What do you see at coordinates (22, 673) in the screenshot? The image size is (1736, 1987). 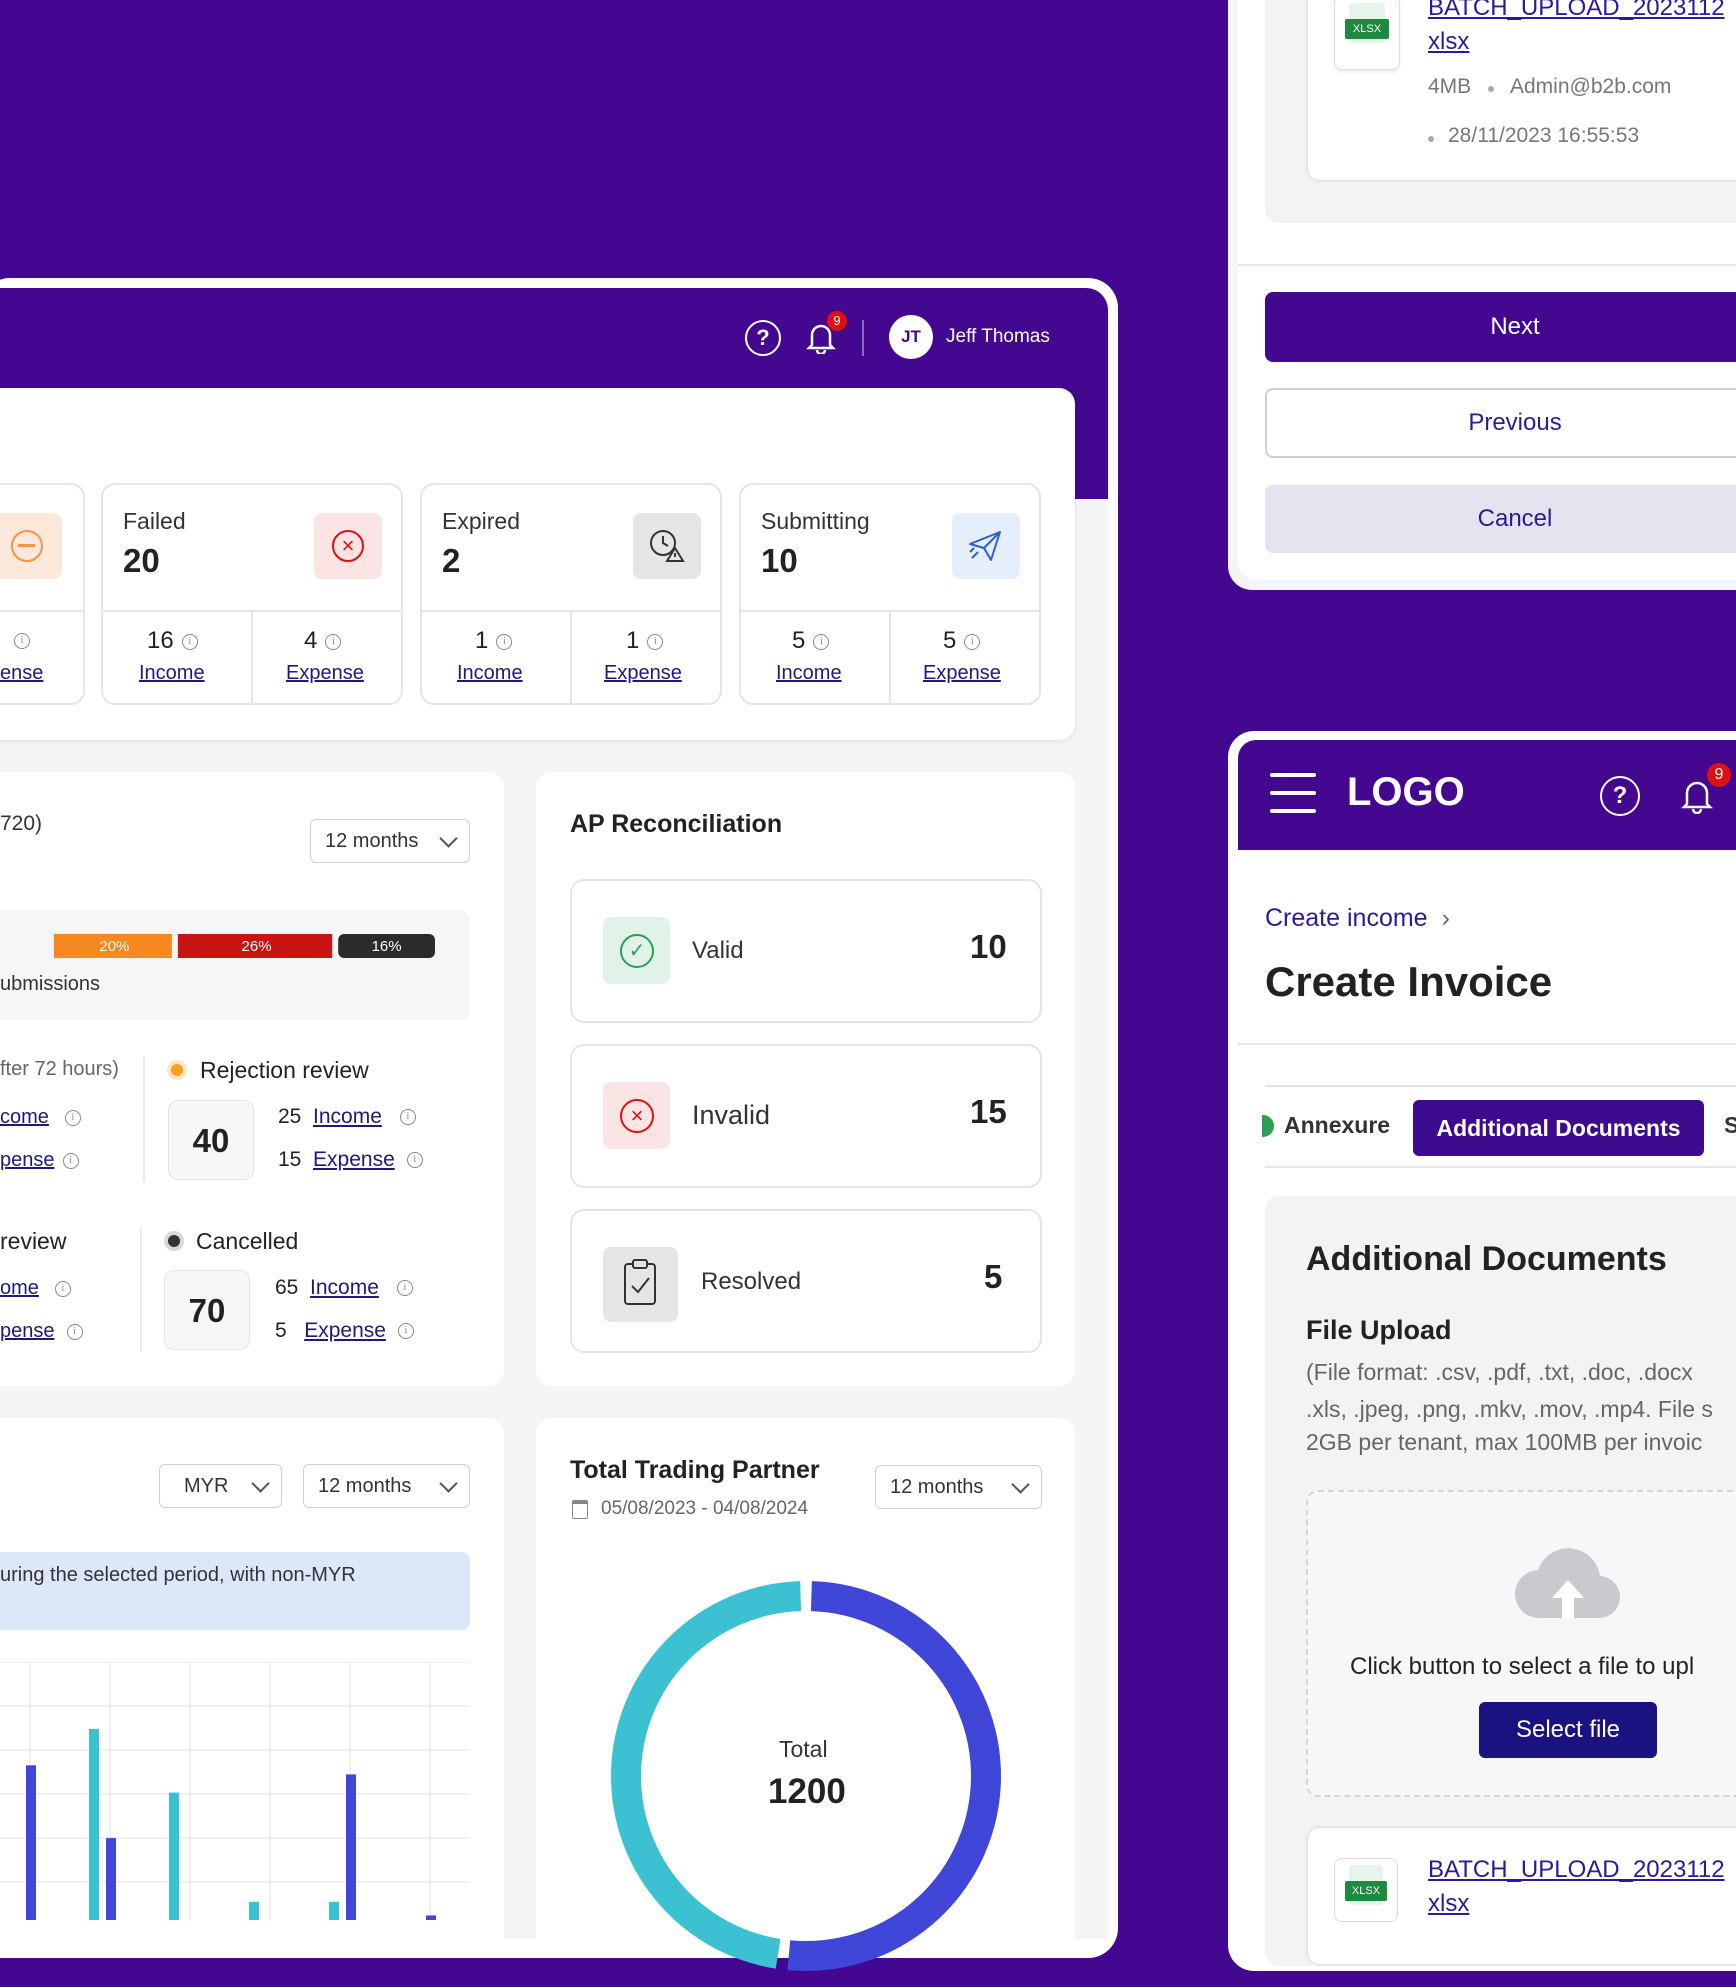 I see `partial-expense-link: ense` at bounding box center [22, 673].